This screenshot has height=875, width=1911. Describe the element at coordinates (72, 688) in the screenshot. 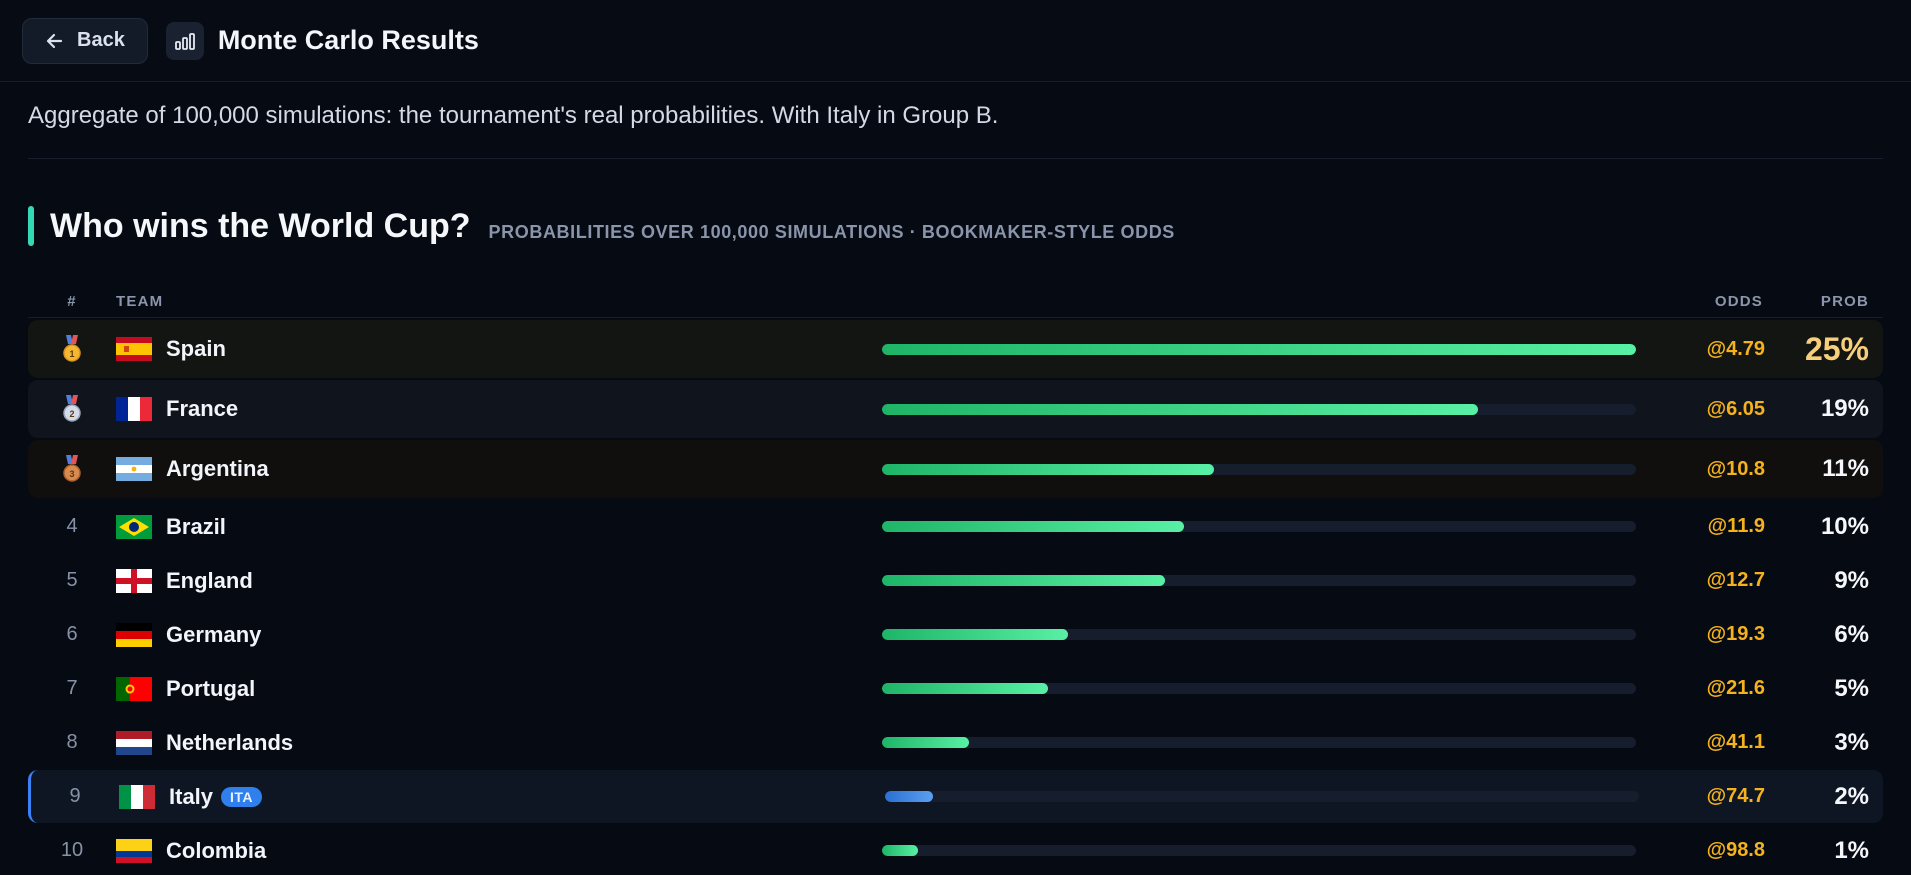

I see `rank-number: 7` at that location.